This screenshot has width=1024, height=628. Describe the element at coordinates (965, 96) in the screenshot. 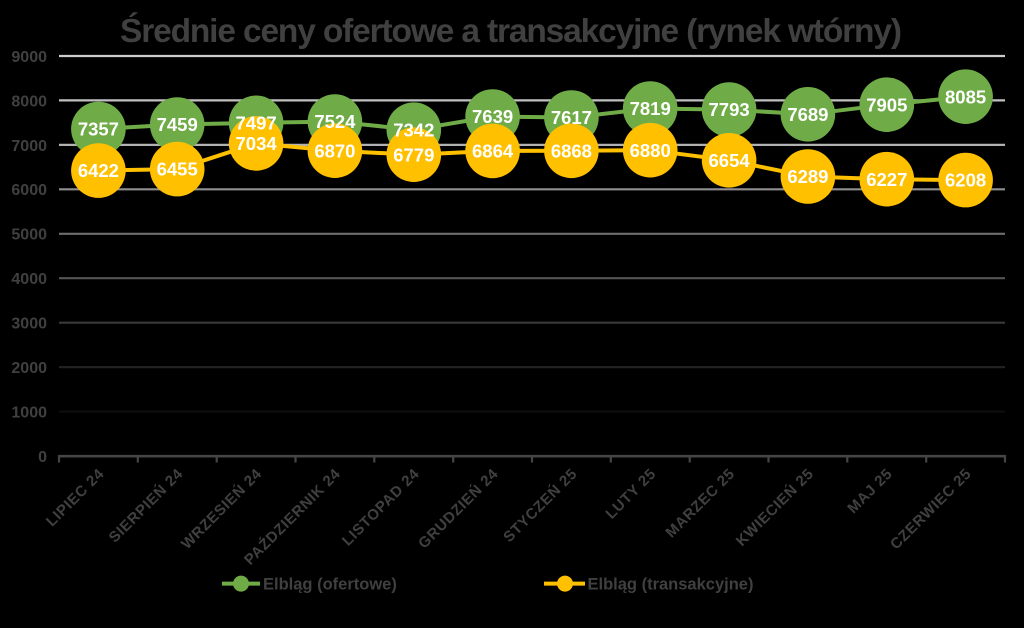

I see `svg-text: 8085` at that location.